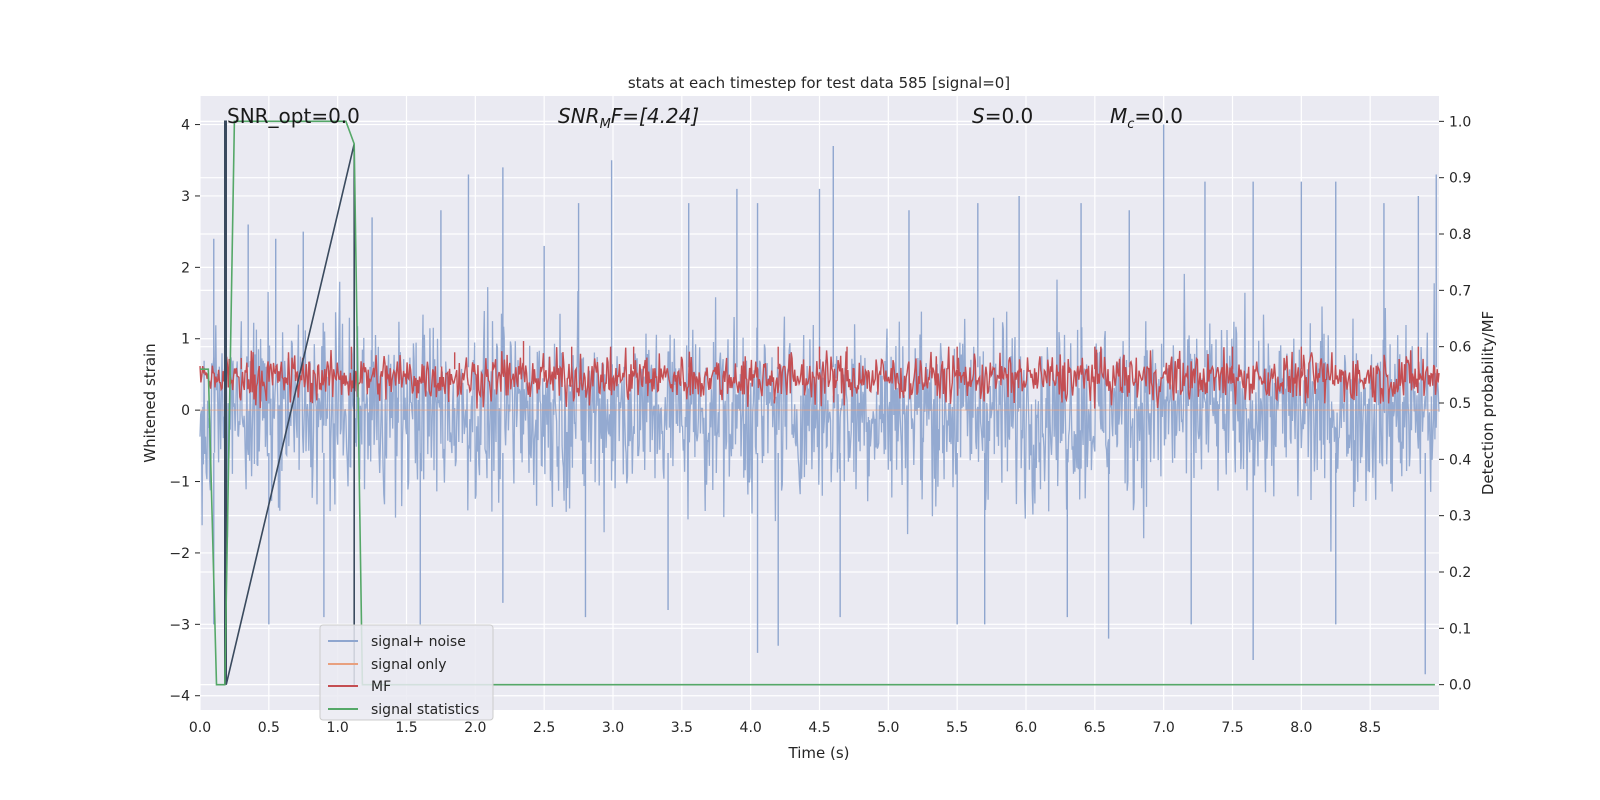 This screenshot has height=800, width=1600. I want to click on y2-tick-label: 0.8, so click(1460, 235).